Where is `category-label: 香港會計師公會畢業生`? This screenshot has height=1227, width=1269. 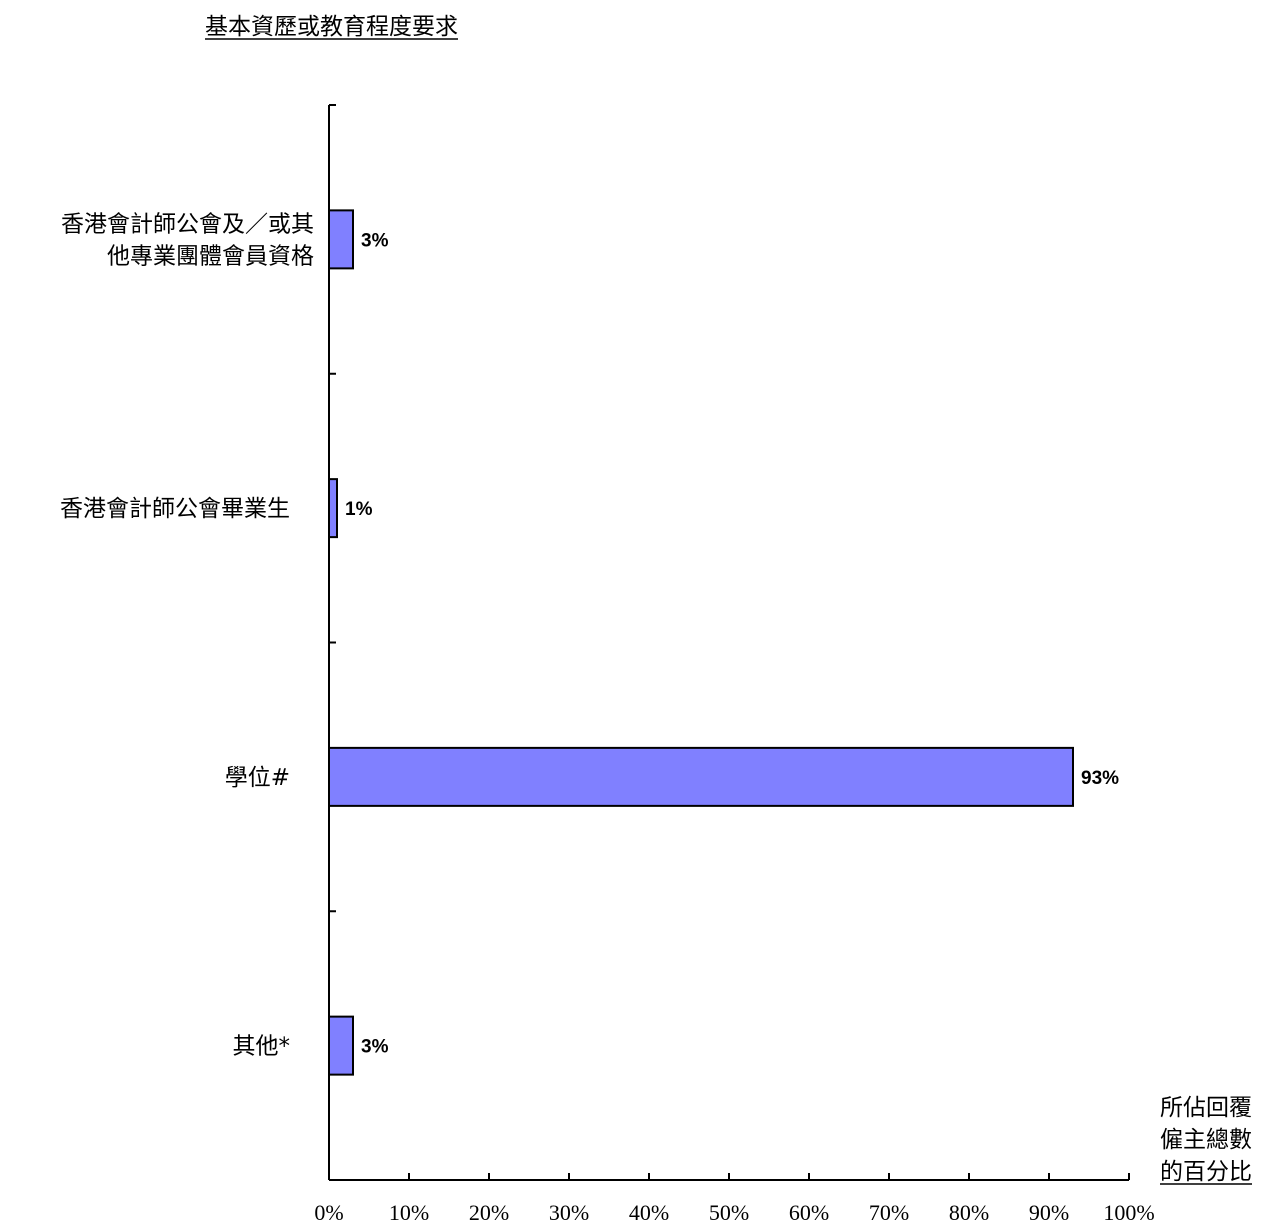
category-label: 香港會計師公會畢業生 is located at coordinates (175, 509).